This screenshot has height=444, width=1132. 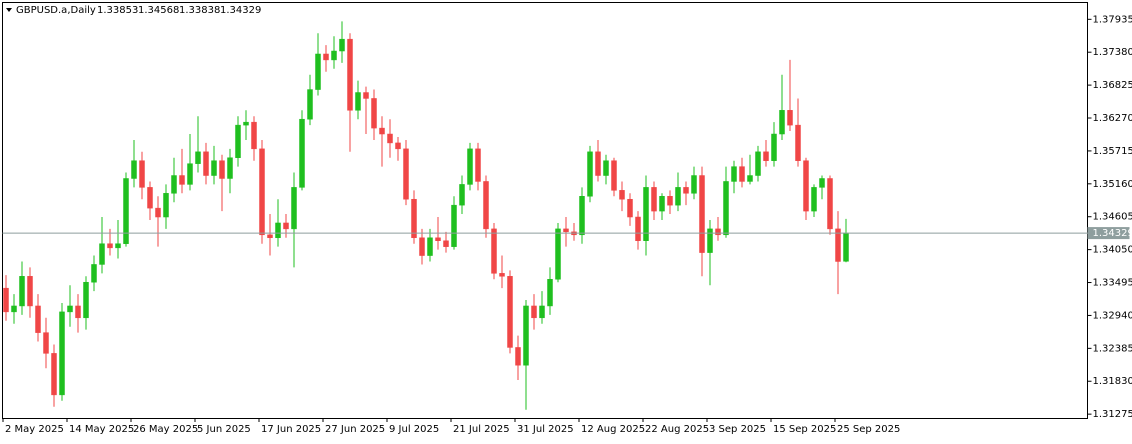 What do you see at coordinates (1112, 85) in the screenshot?
I see `y-tick-label: 1.36825` at bounding box center [1112, 85].